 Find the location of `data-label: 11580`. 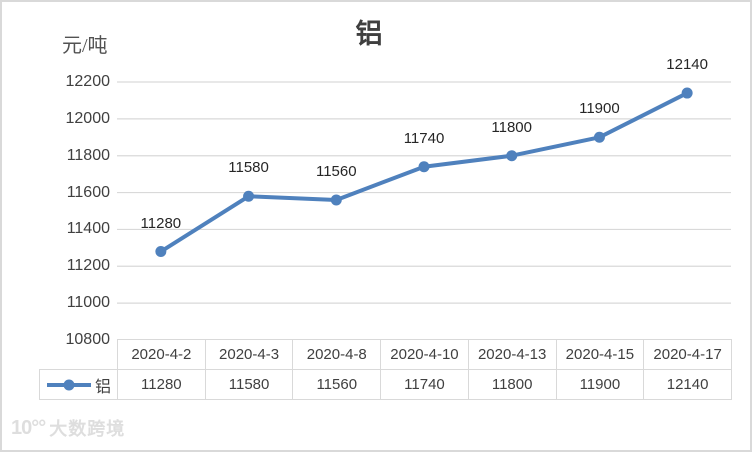

data-label: 11580 is located at coordinates (248, 168).